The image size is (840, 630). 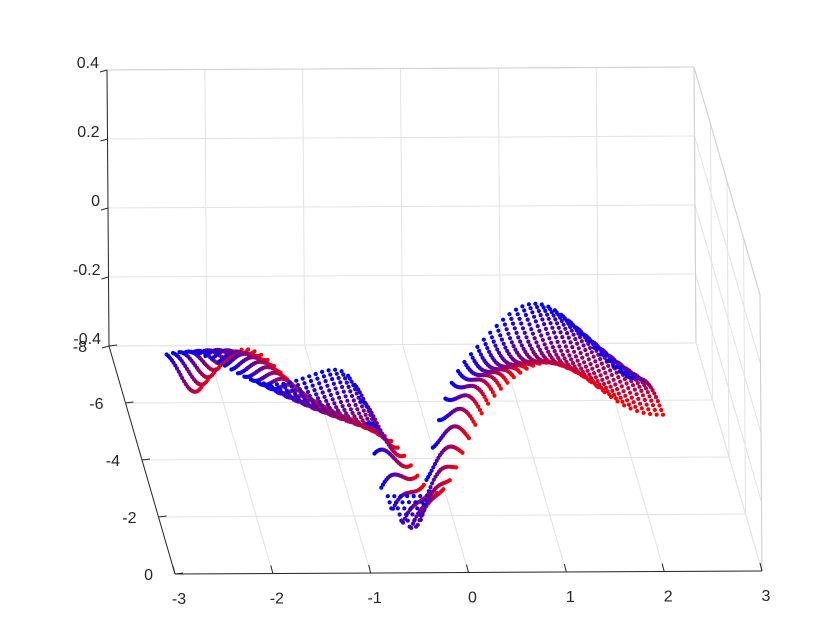 What do you see at coordinates (80, 347) in the screenshot?
I see `y-tick-label: -8` at bounding box center [80, 347].